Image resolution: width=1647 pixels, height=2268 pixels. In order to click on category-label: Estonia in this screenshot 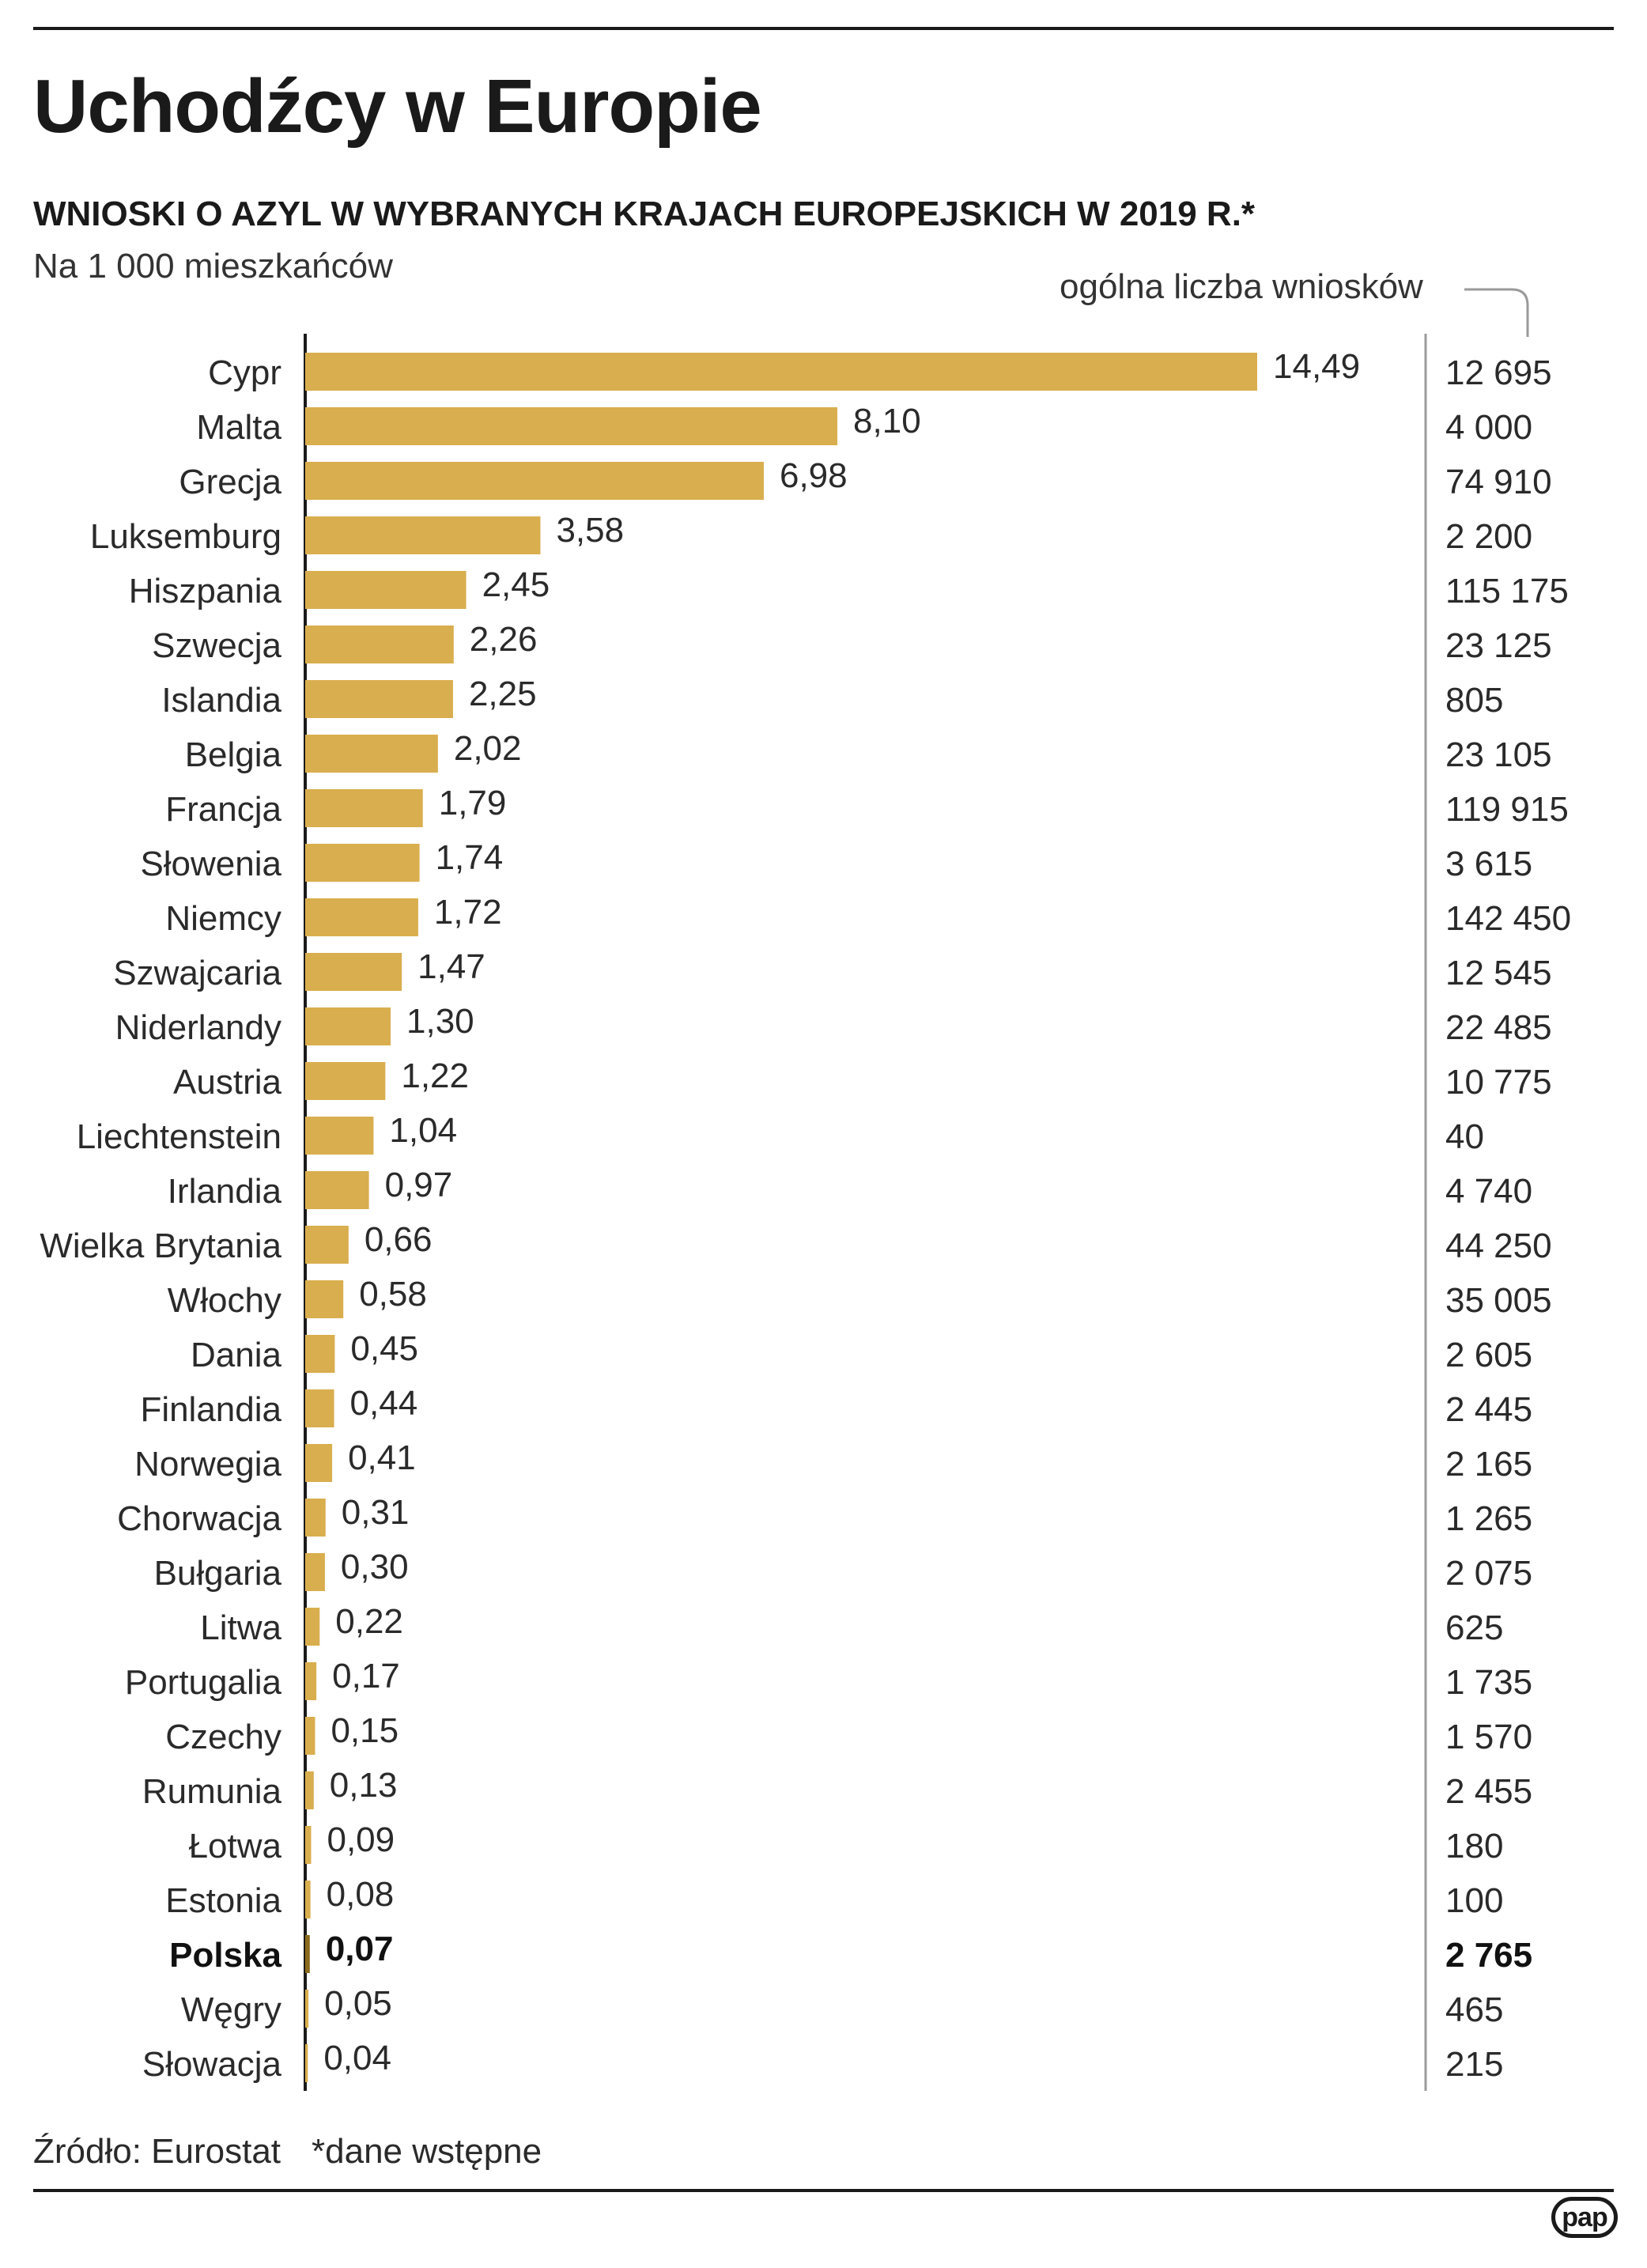, I will do `click(223, 1900)`.